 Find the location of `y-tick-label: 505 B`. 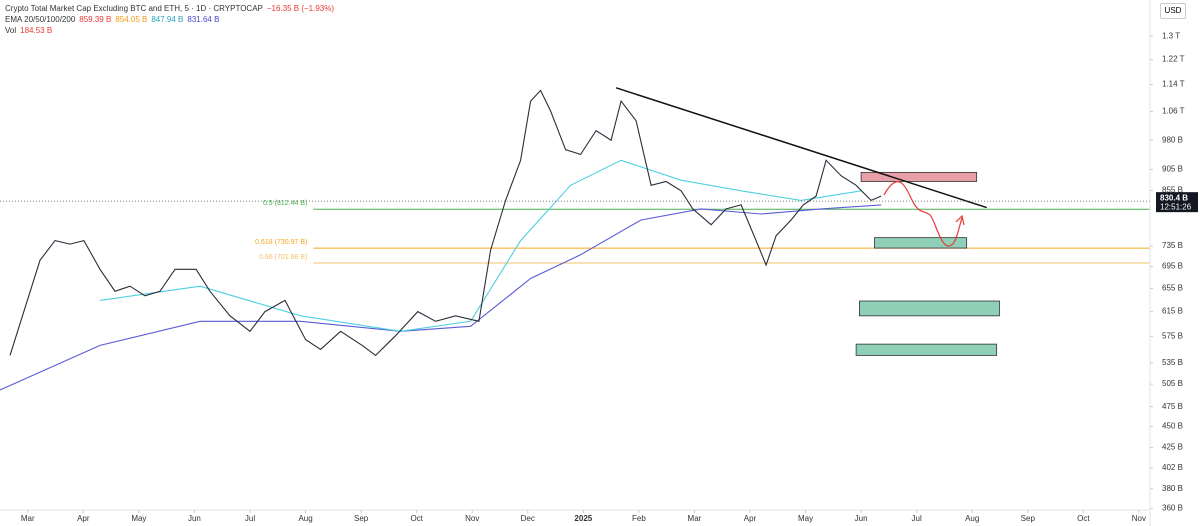

y-tick-label: 505 B is located at coordinates (1172, 383).